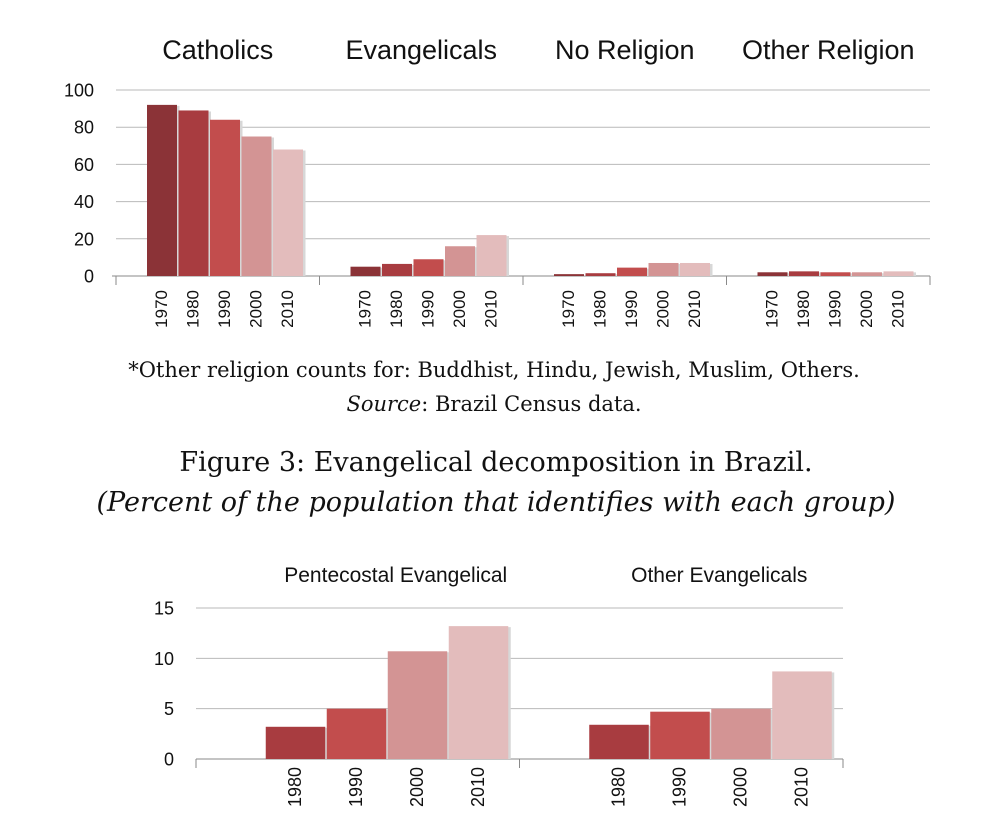 This screenshot has height=838, width=996. I want to click on source-note: Source: Brazil Census data., so click(493, 404).